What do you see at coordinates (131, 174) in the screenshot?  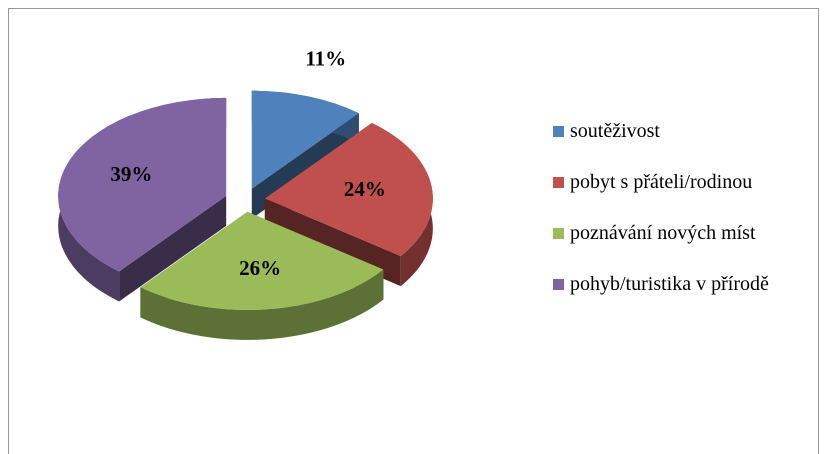 I see `data-label: 39%` at bounding box center [131, 174].